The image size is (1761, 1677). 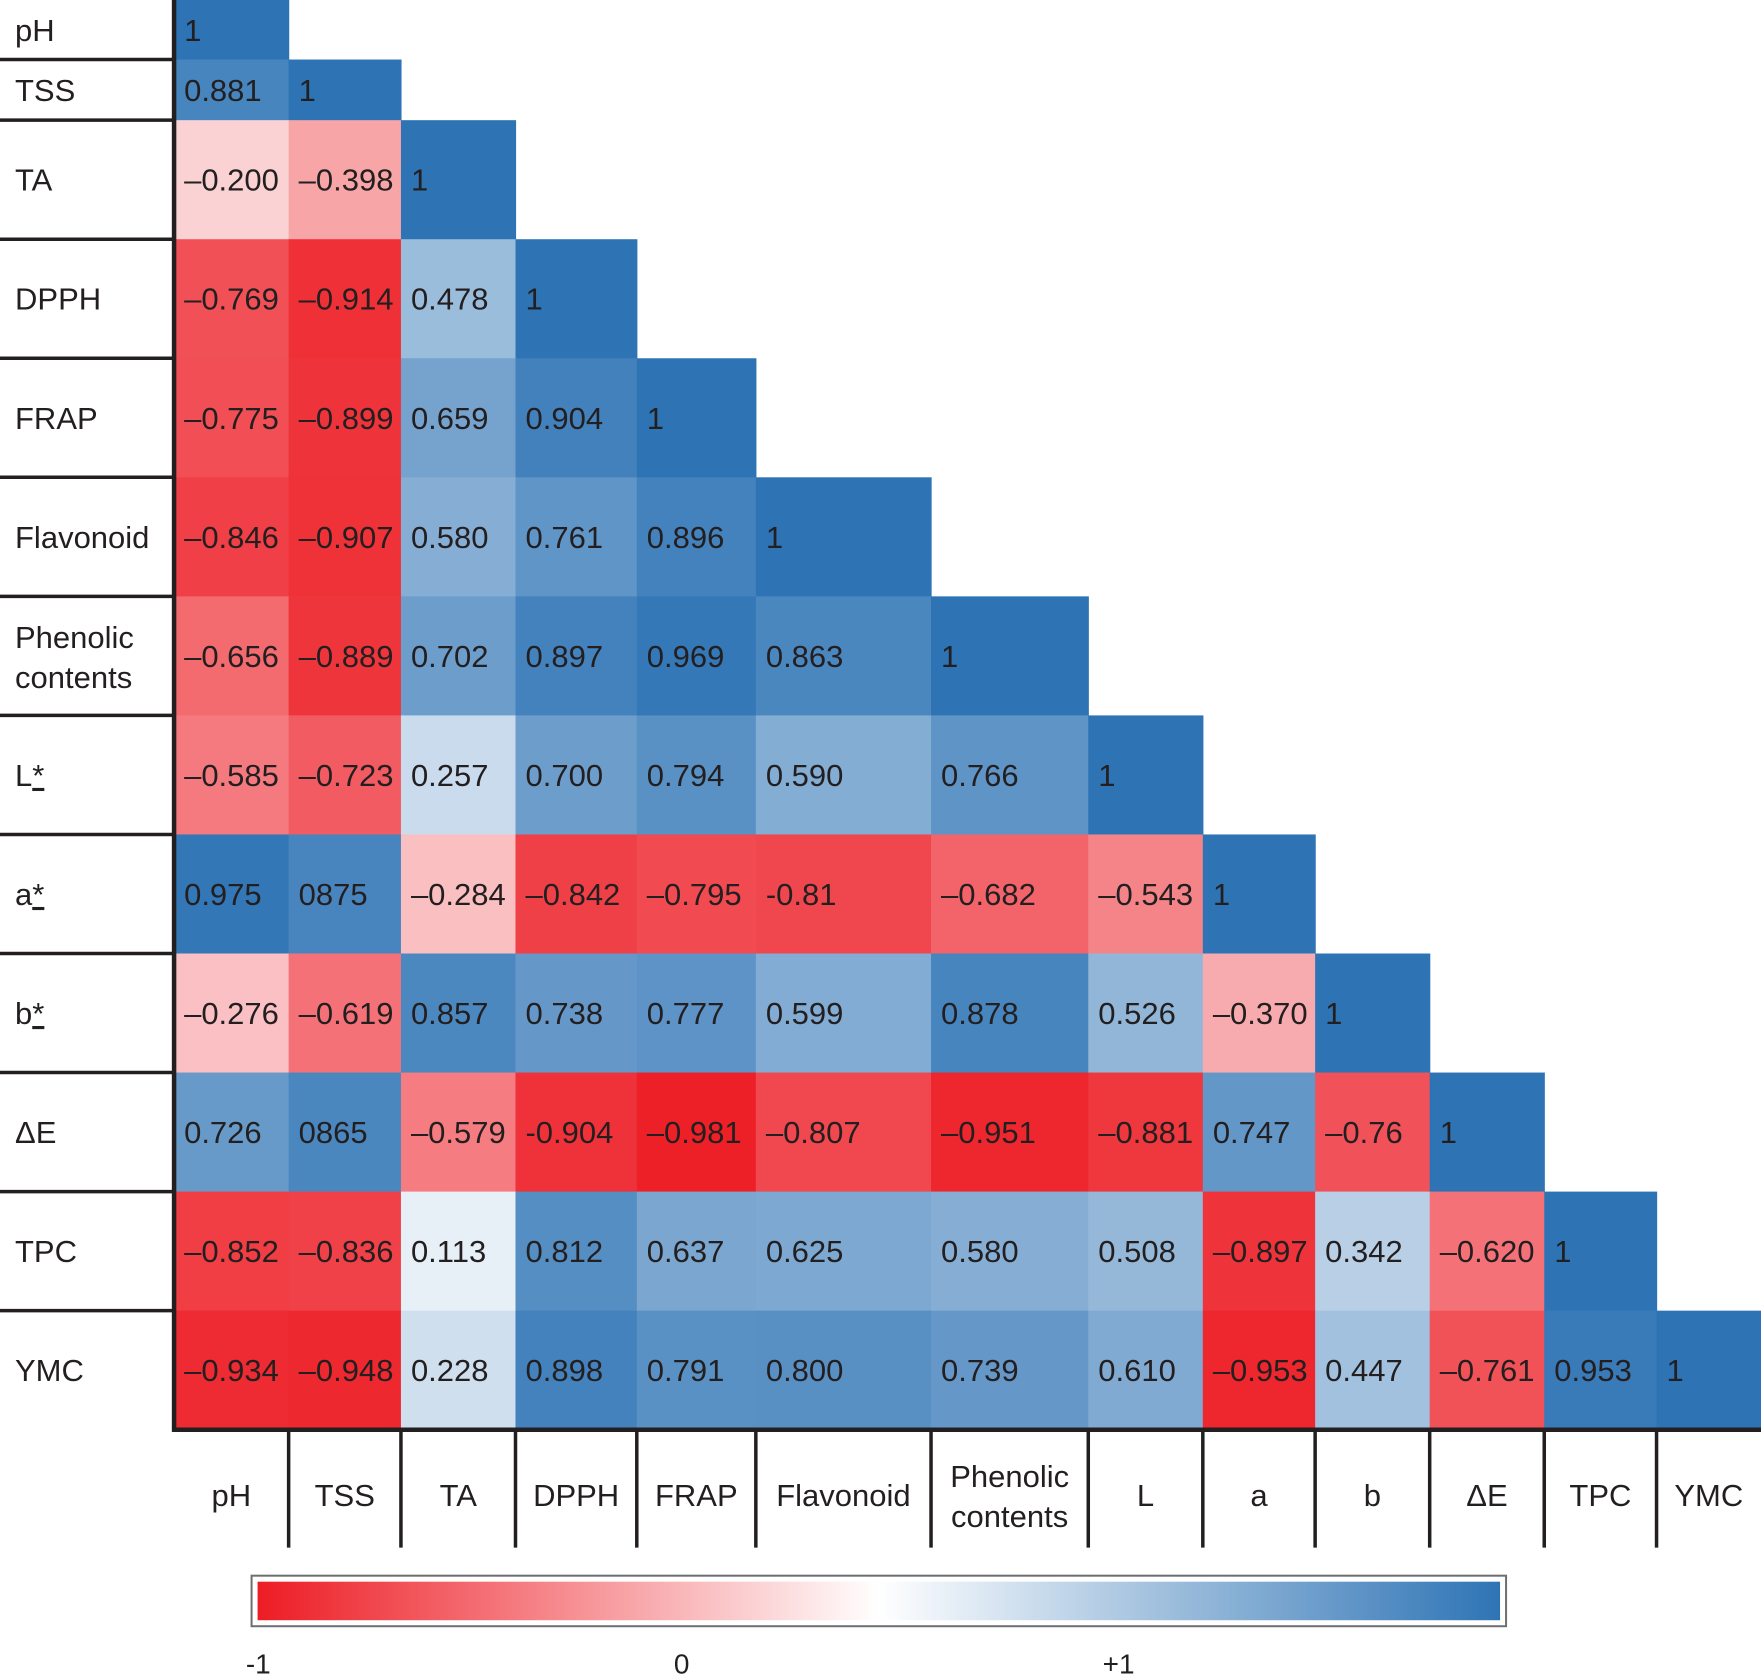 I want to click on cell-value-label: –0.579, so click(x=458, y=1132).